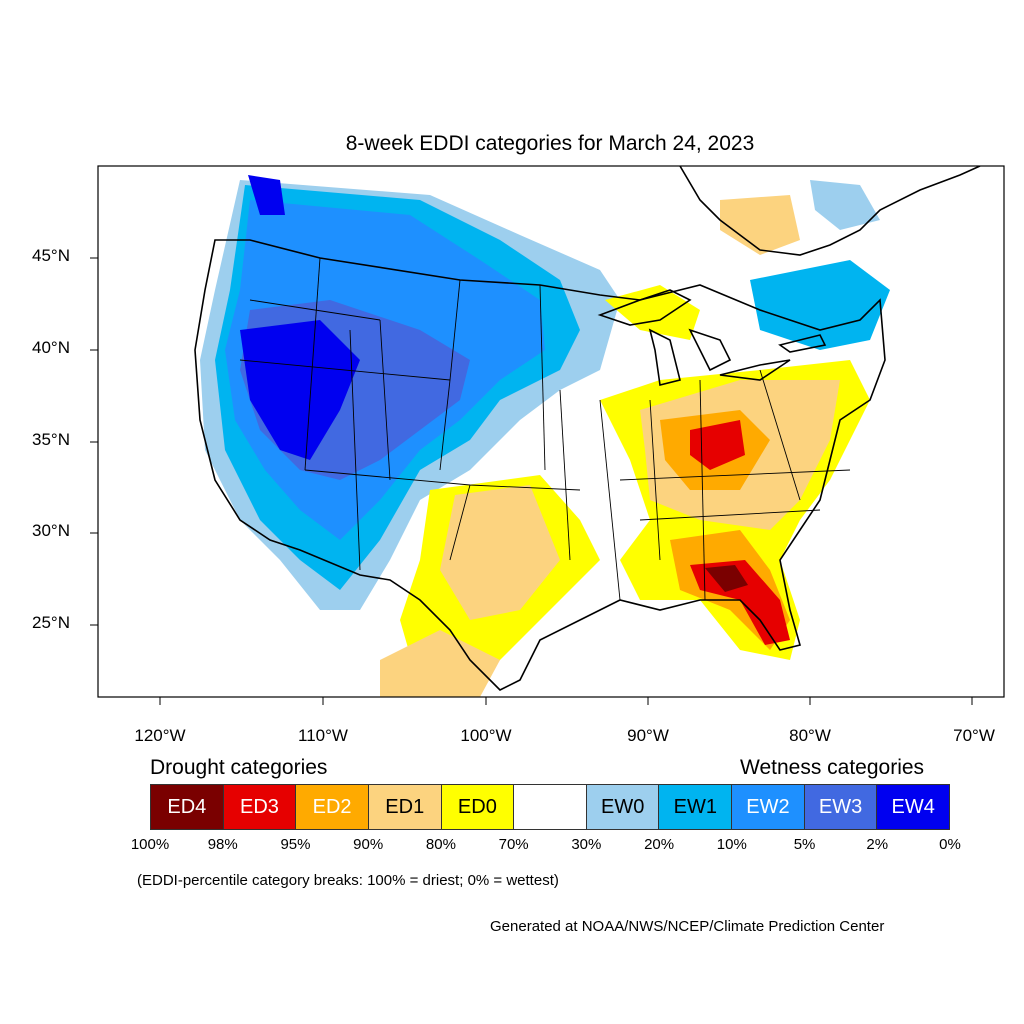 This screenshot has height=1024, width=1024. What do you see at coordinates (726, 578) in the screenshot?
I see `dry-region-ed4-florida` at bounding box center [726, 578].